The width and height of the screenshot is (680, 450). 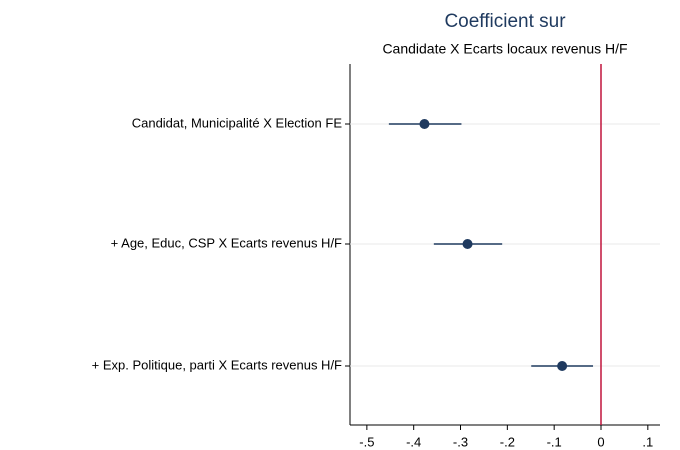 I want to click on chart-subtitle: Candidate X Ecarts locaux revenus H/F, so click(x=504, y=49).